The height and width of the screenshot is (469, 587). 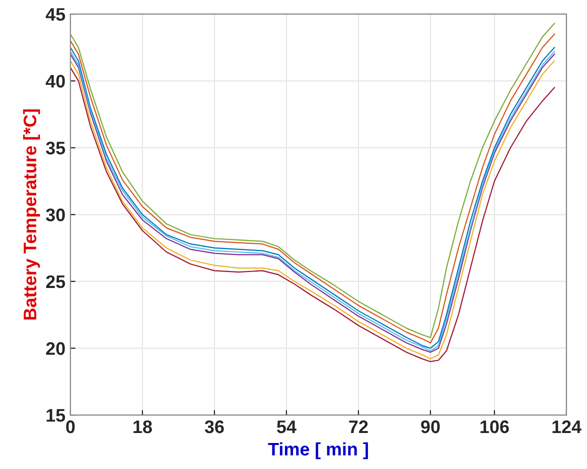 I want to click on y-tick-label: 20, so click(x=55, y=348).